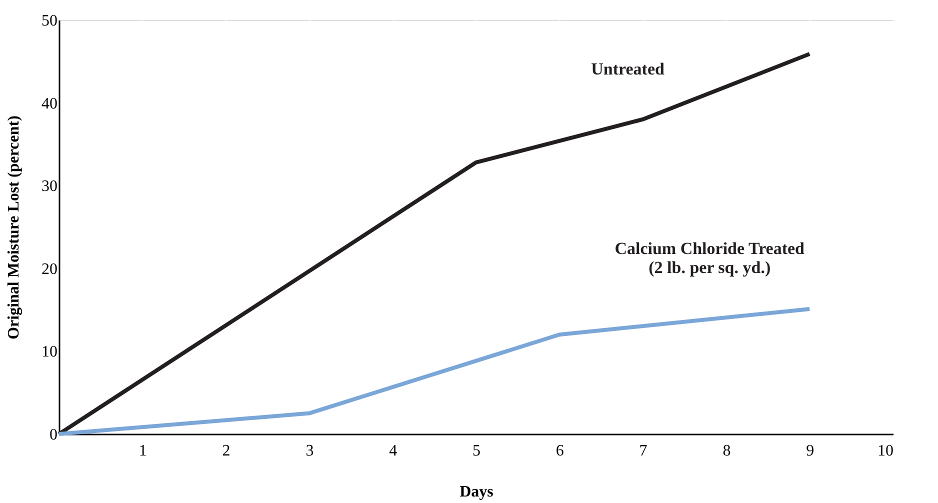  Describe the element at coordinates (50, 269) in the screenshot. I see `y-tick-label: 20` at that location.